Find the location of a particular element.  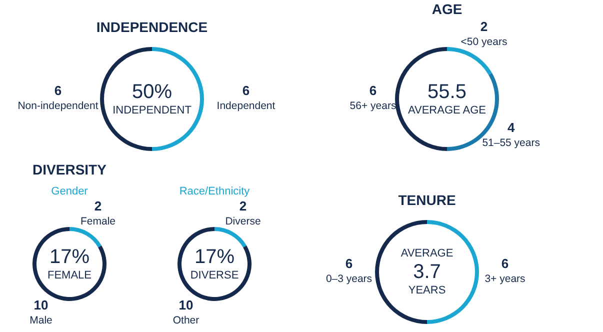

slice-label: Diverse is located at coordinates (243, 222).